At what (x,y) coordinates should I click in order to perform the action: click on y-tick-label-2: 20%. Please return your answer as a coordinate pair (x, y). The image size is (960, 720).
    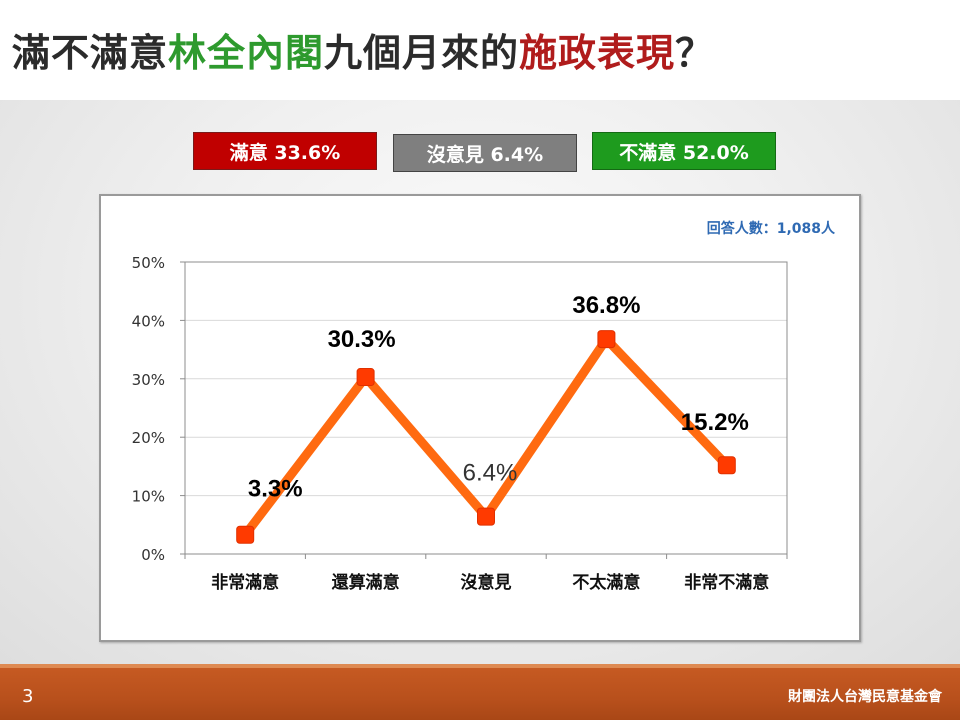
    Looking at the image, I should click on (148, 438).